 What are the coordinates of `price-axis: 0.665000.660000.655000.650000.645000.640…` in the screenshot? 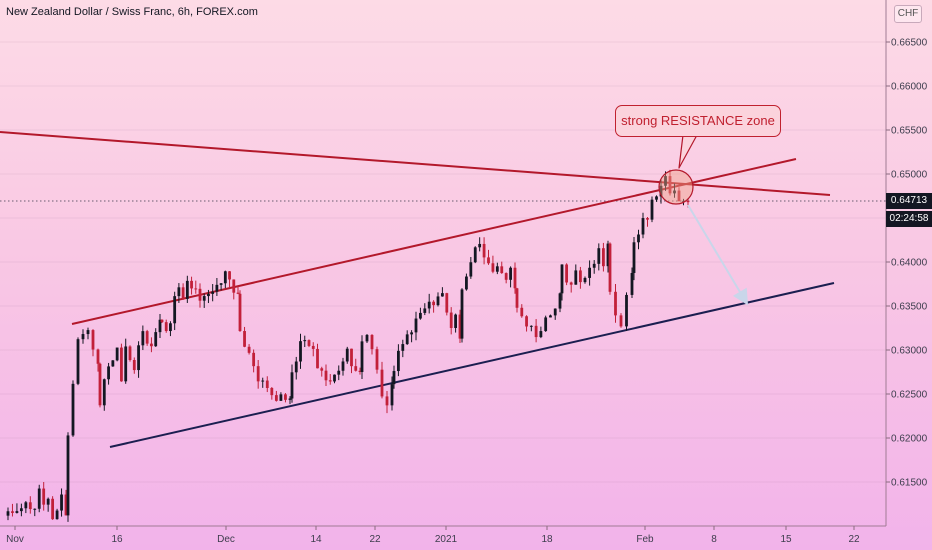 It's located at (906, 263).